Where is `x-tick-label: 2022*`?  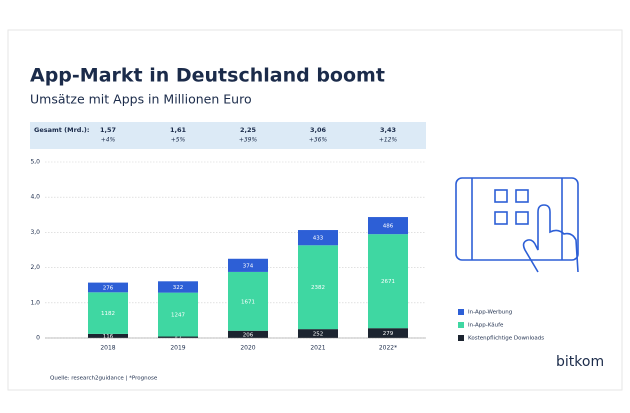 x-tick-label: 2022* is located at coordinates (388, 348).